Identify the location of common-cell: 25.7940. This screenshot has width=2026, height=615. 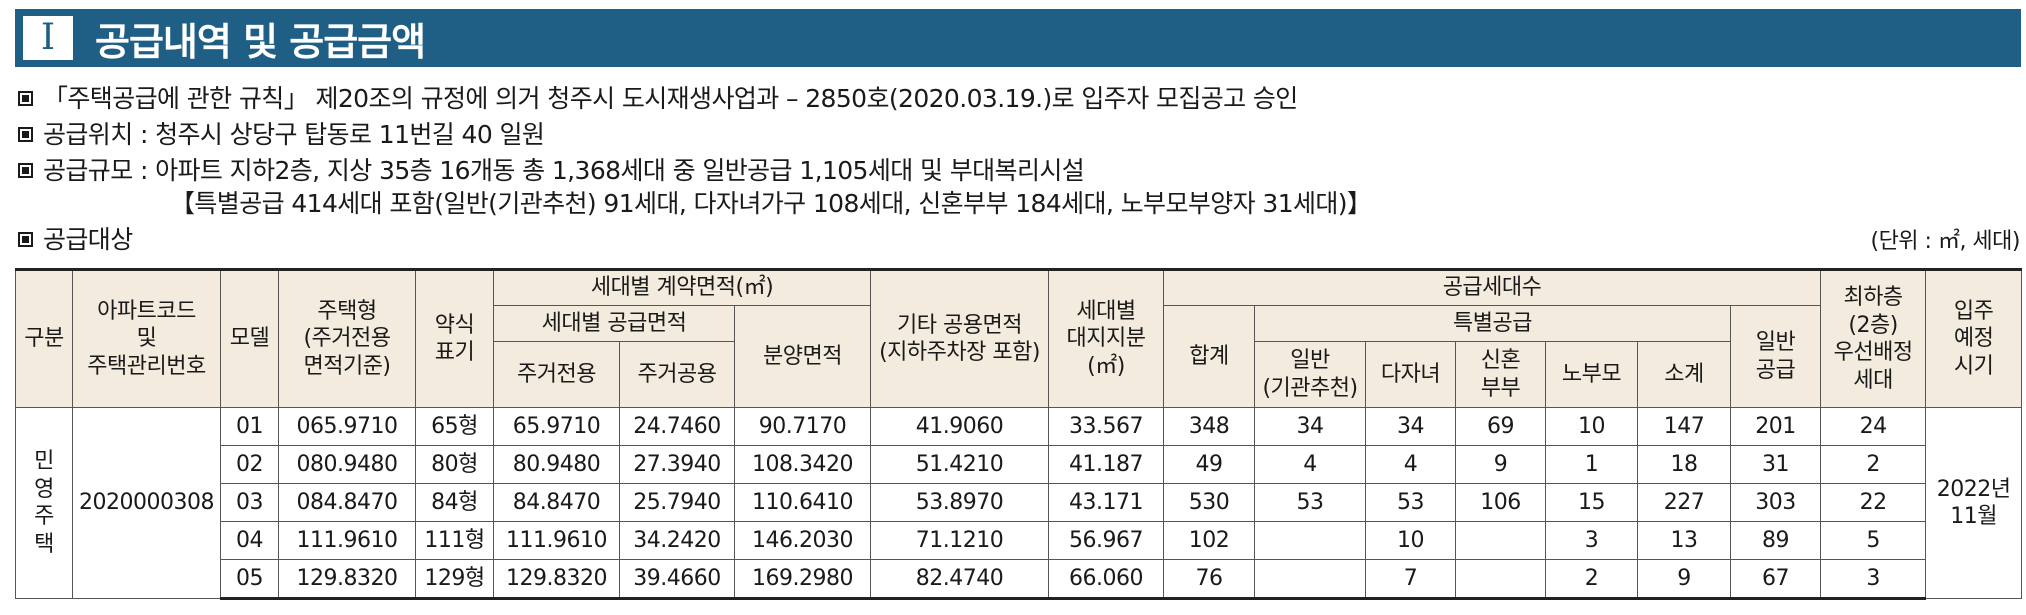
(677, 502).